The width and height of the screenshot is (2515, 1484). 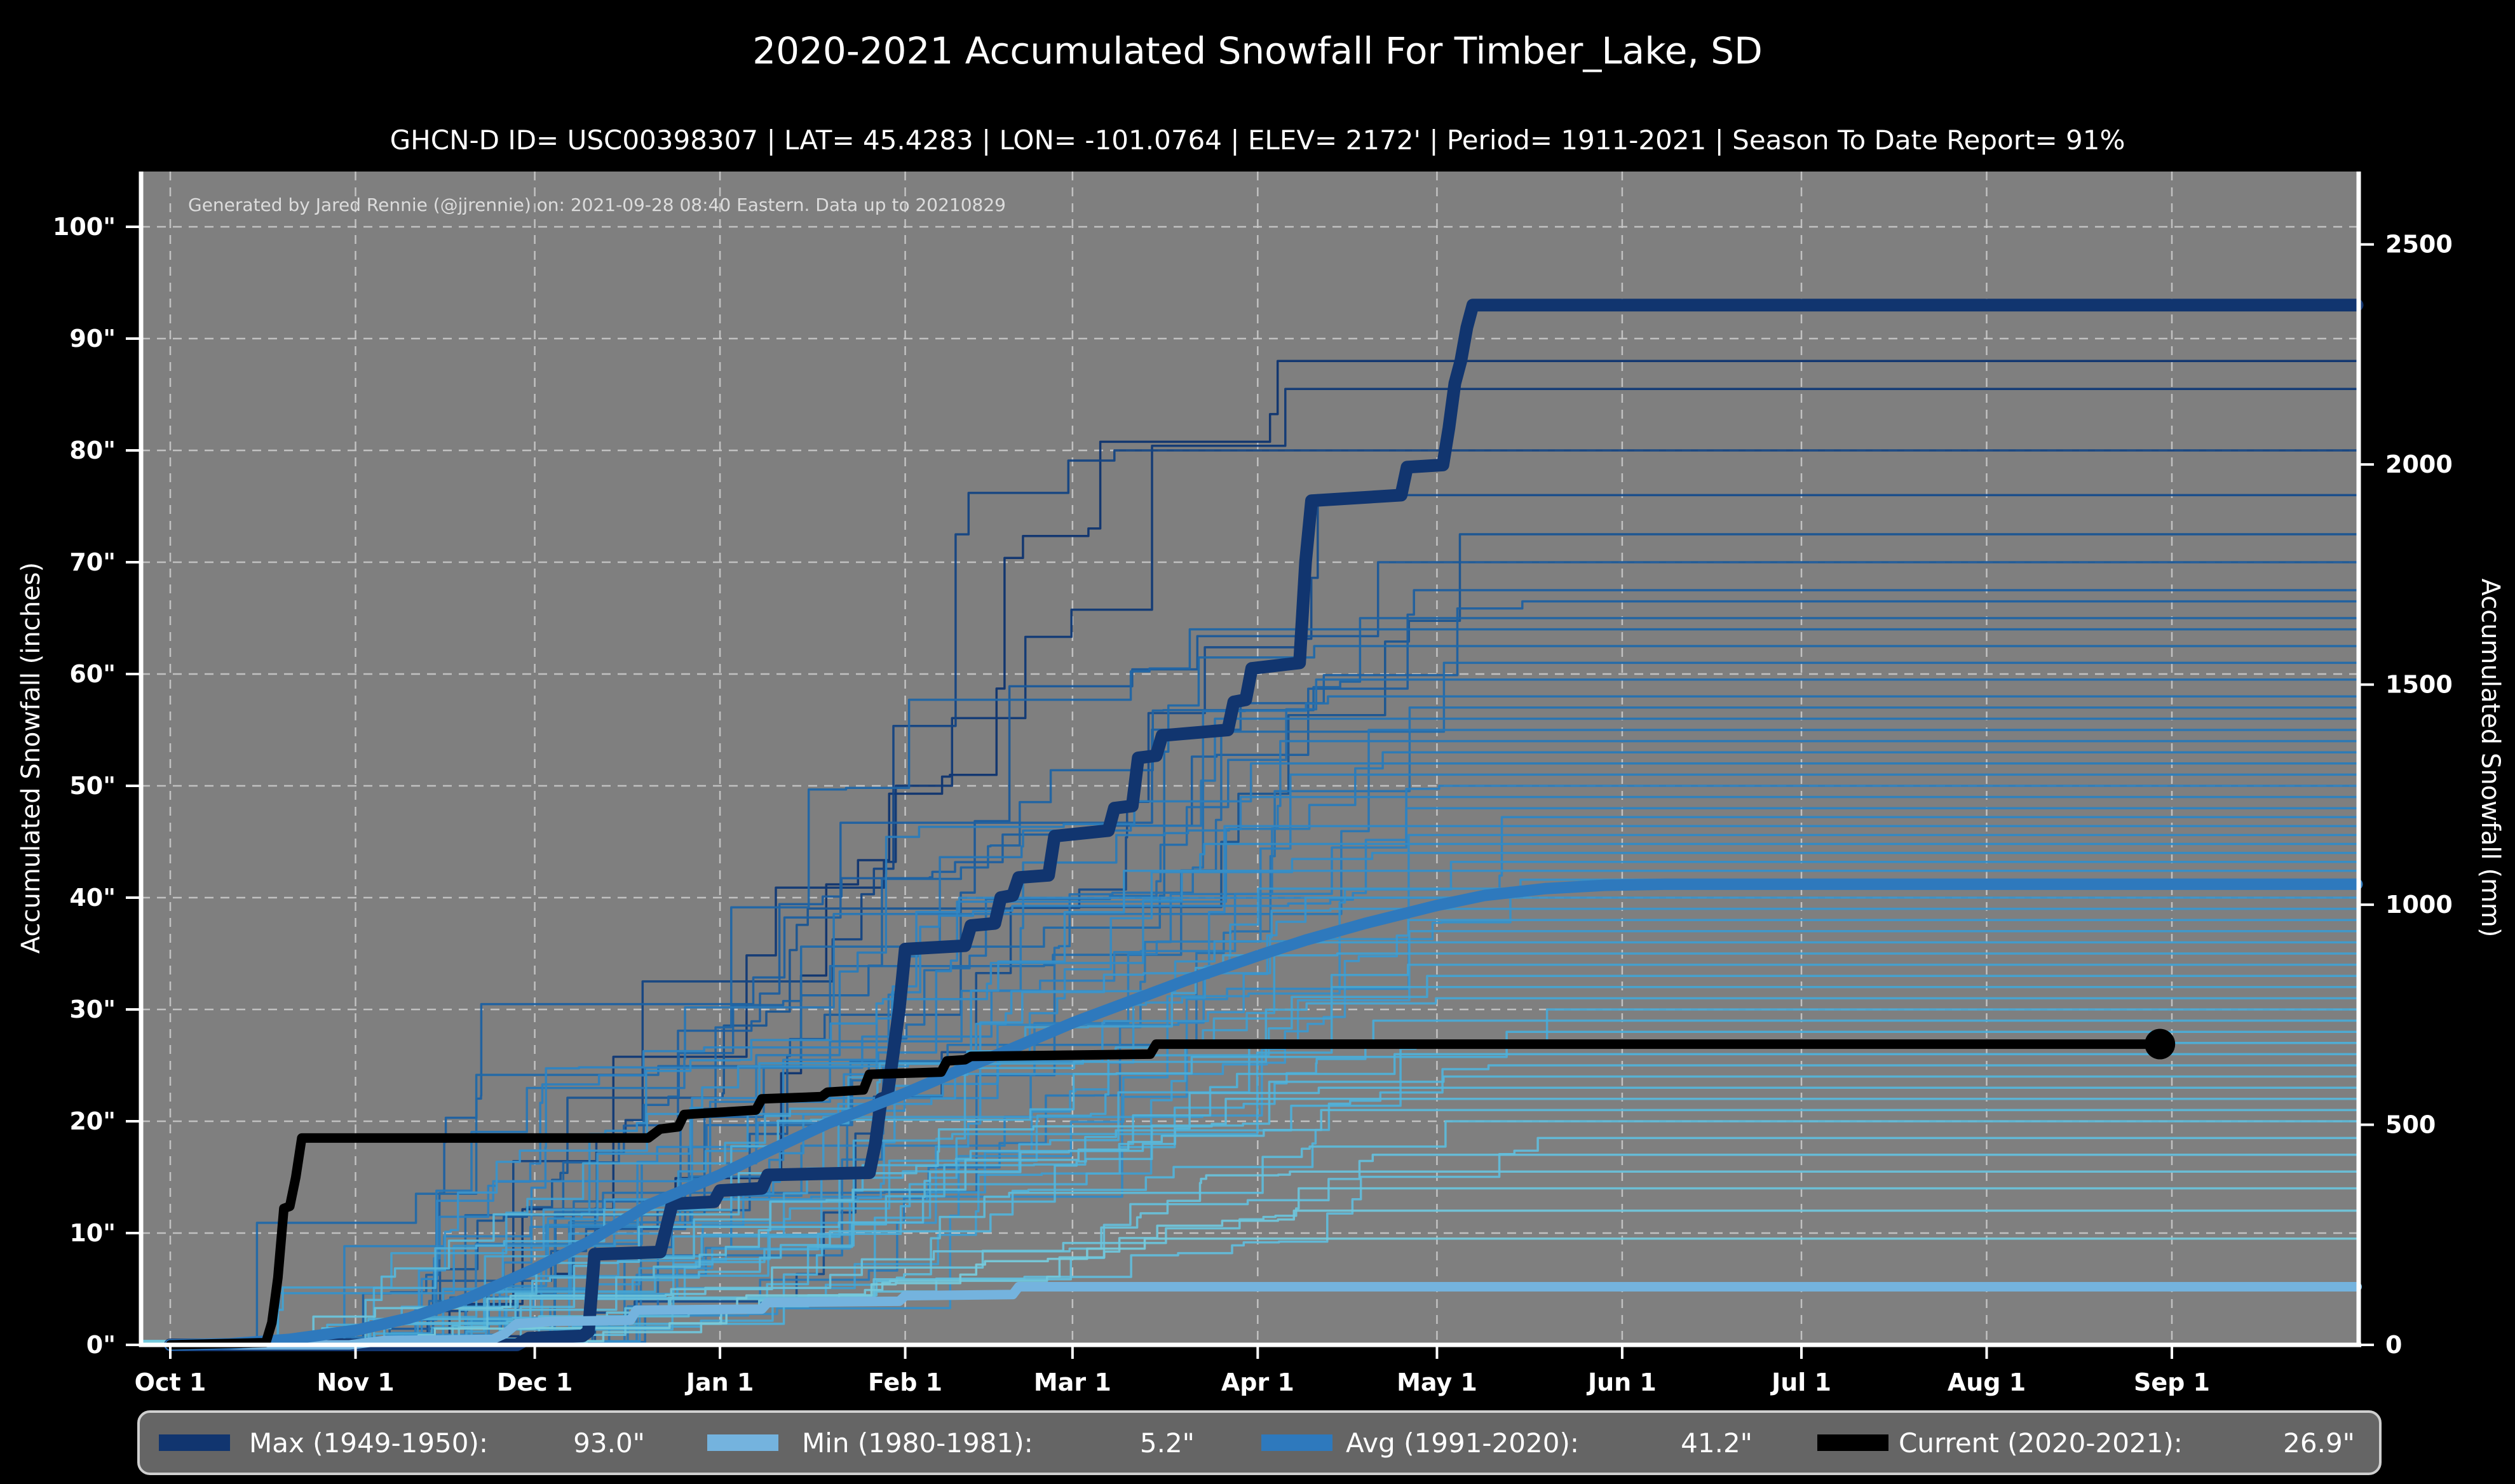 What do you see at coordinates (355, 1382) in the screenshot?
I see `x-tick-label: Nov 1` at bounding box center [355, 1382].